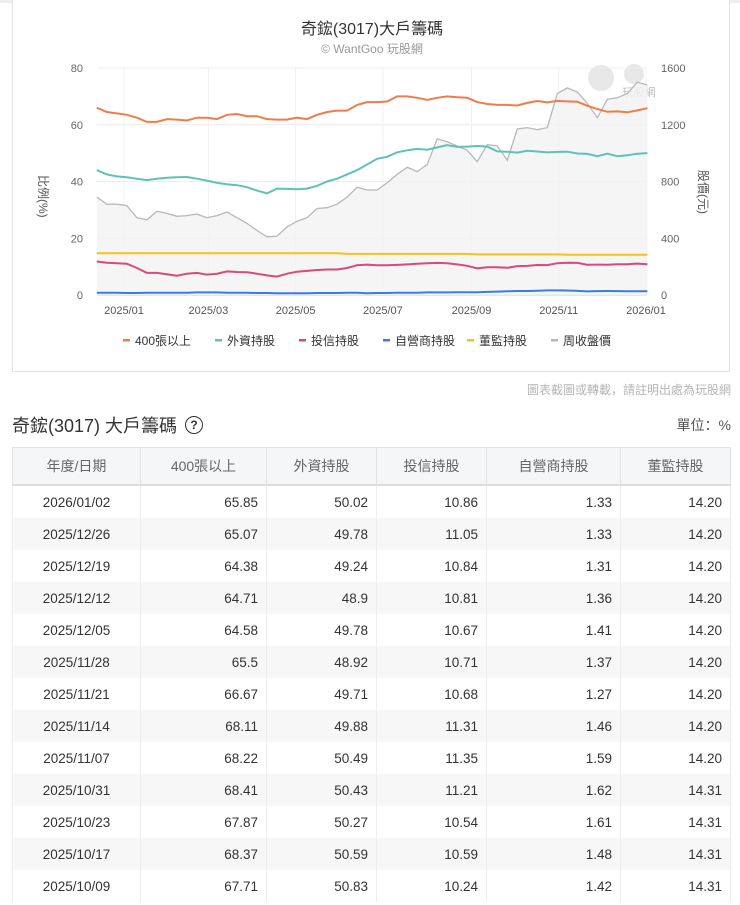  What do you see at coordinates (431, 630) in the screenshot?
I see `value-cell: 10.67` at bounding box center [431, 630].